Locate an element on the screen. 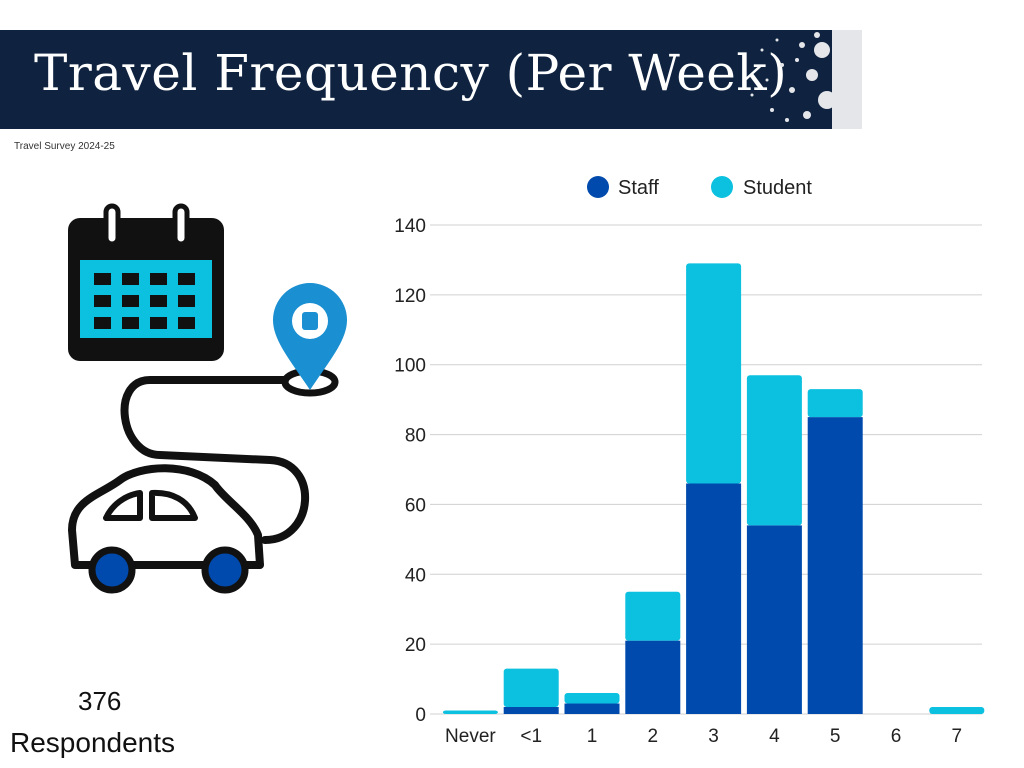  y-tick-label: 140 is located at coordinates (410, 226).